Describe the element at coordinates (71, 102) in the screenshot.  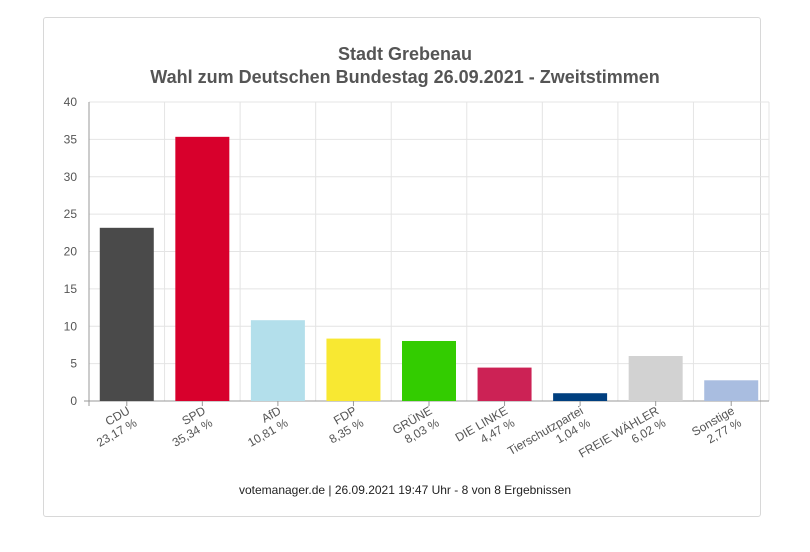
I see `y-tick-label: 40` at that location.